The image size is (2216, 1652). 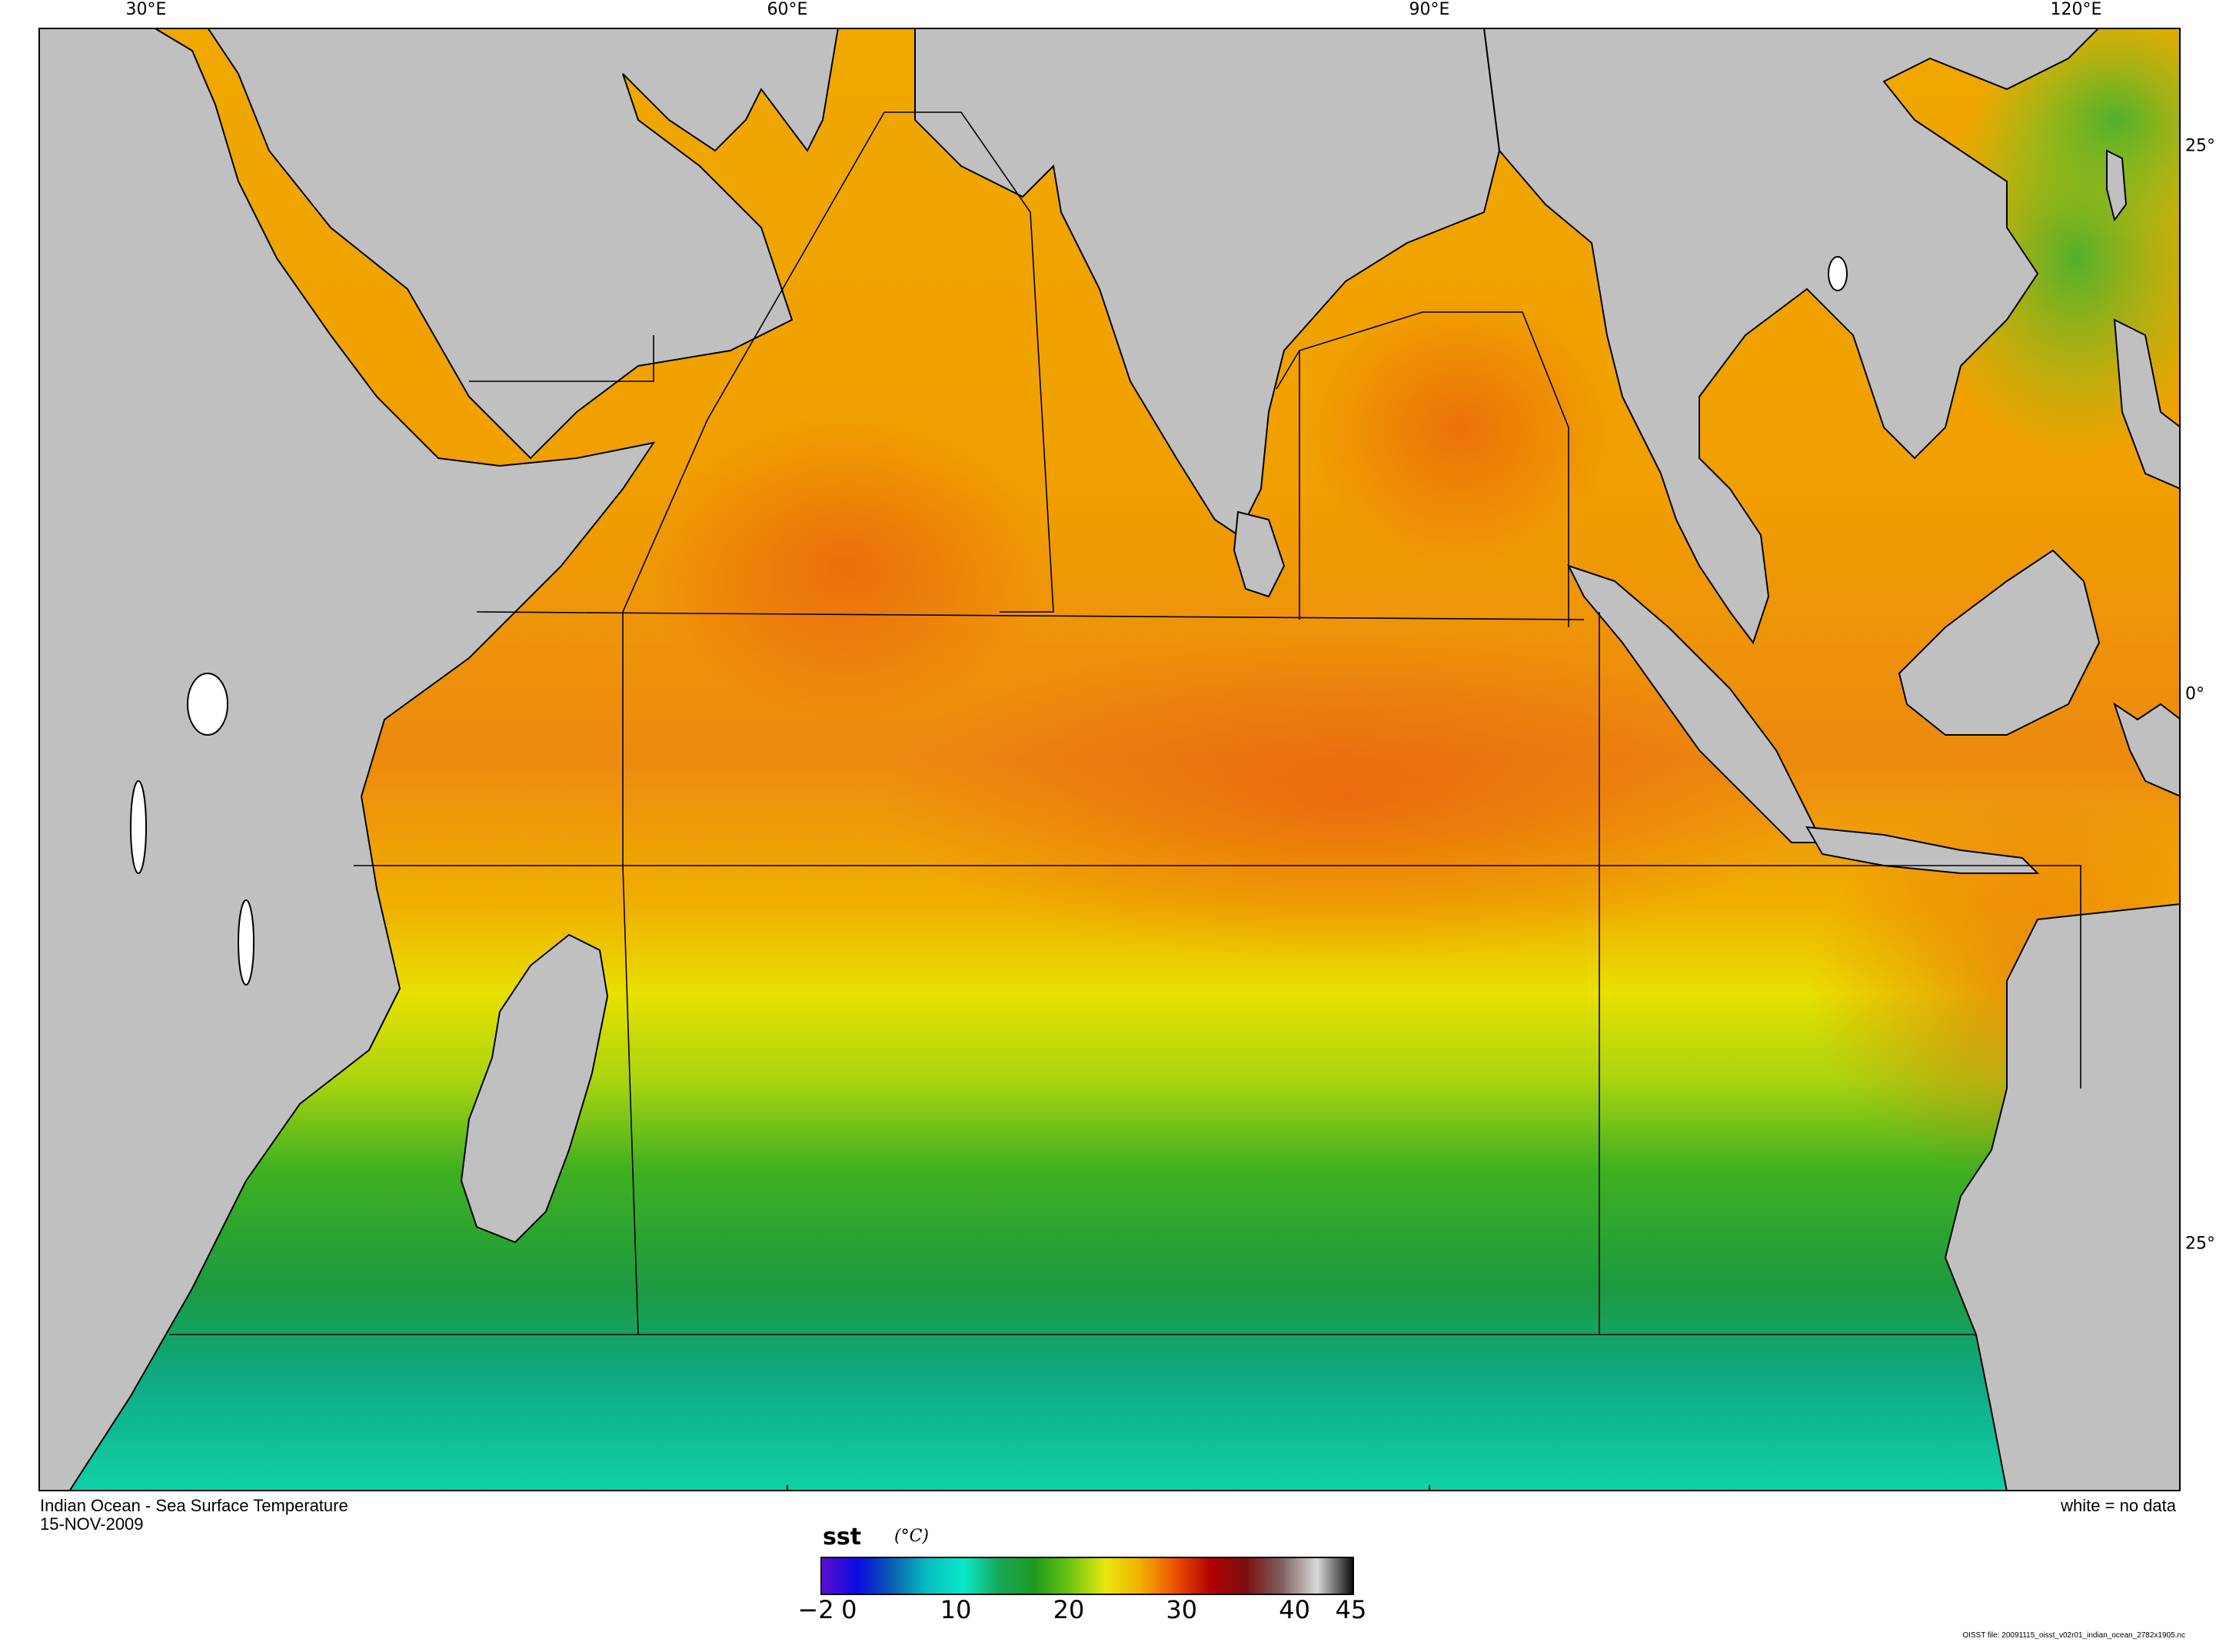 I want to click on land-australia, so click(x=2062, y=1197).